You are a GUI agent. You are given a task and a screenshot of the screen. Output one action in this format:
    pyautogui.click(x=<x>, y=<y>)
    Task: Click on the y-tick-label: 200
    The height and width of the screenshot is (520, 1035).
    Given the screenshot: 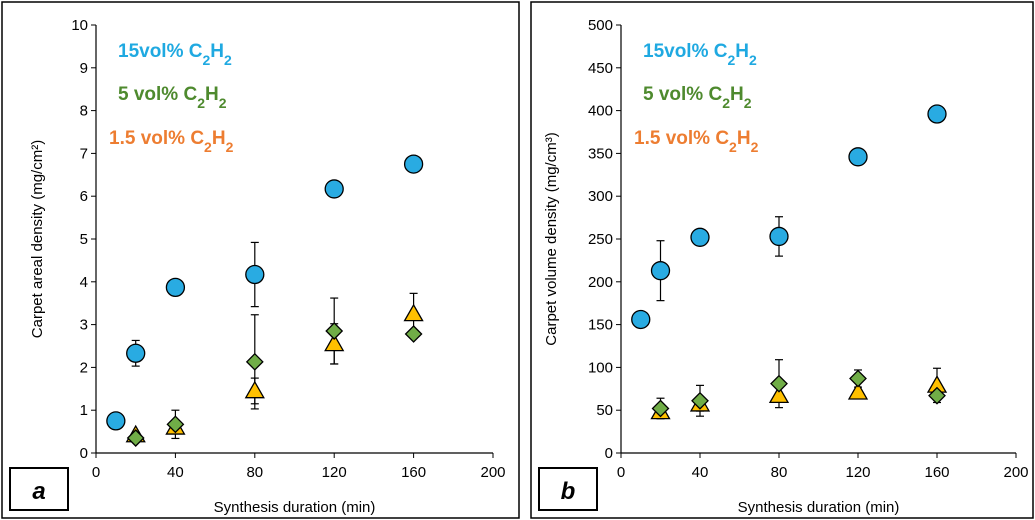 What is the action you would take?
    pyautogui.click(x=600, y=282)
    